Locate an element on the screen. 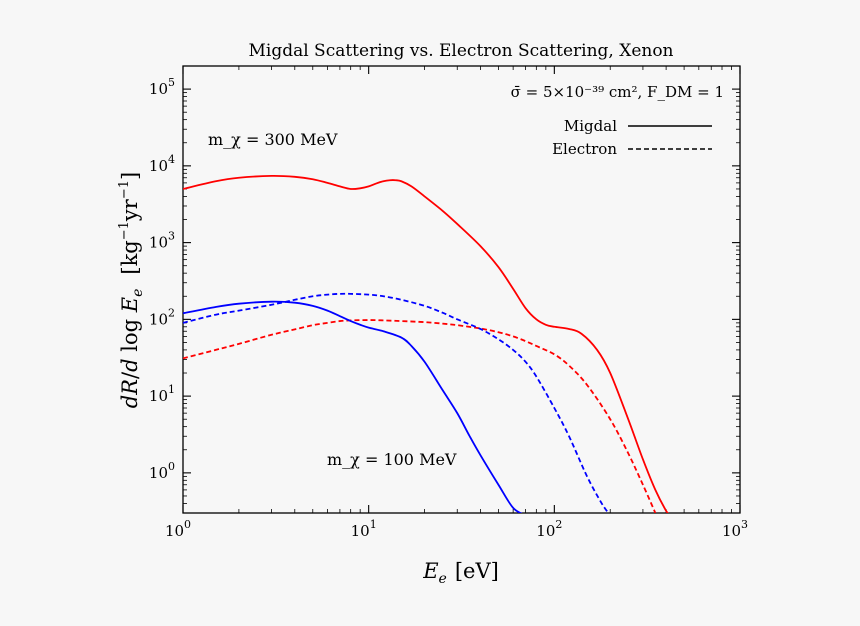 The image size is (860, 626). legend-label-electron: Electron is located at coordinates (584, 149).